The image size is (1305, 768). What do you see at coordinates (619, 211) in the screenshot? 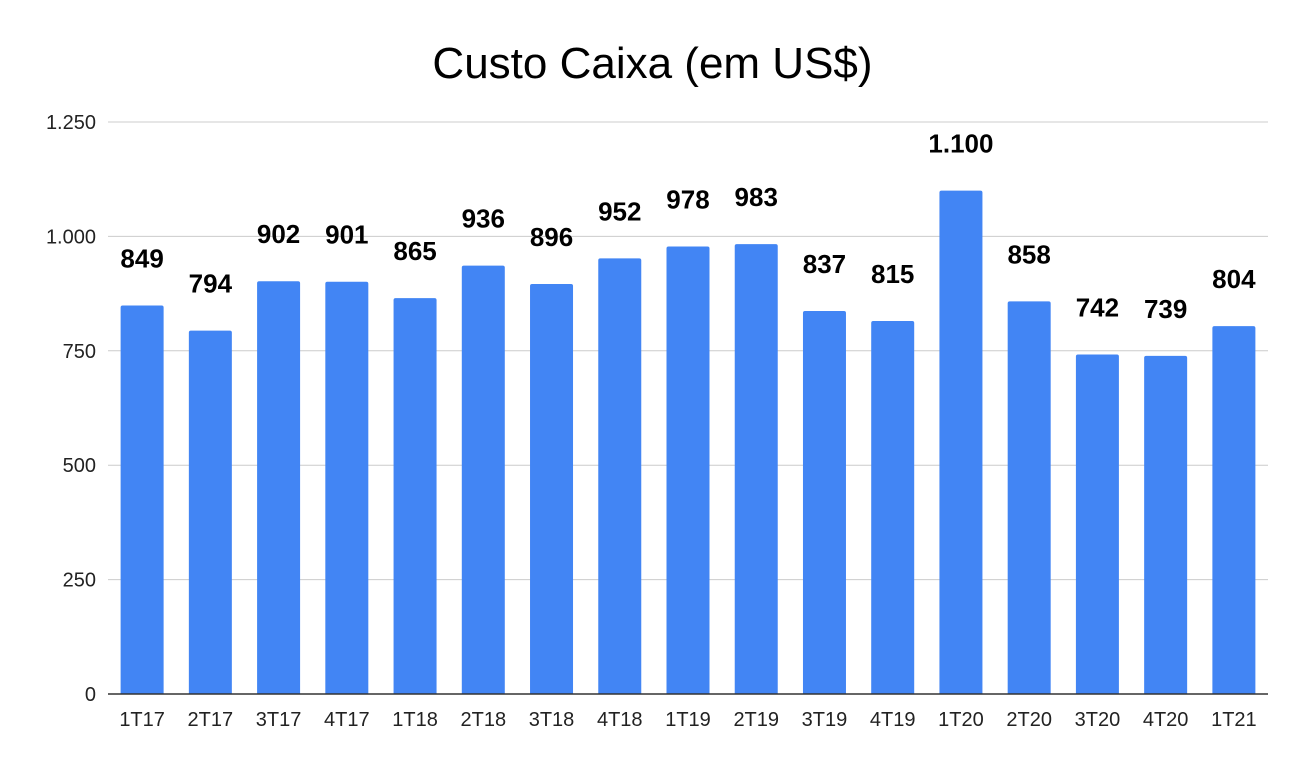
I see `data-label: 952` at bounding box center [619, 211].